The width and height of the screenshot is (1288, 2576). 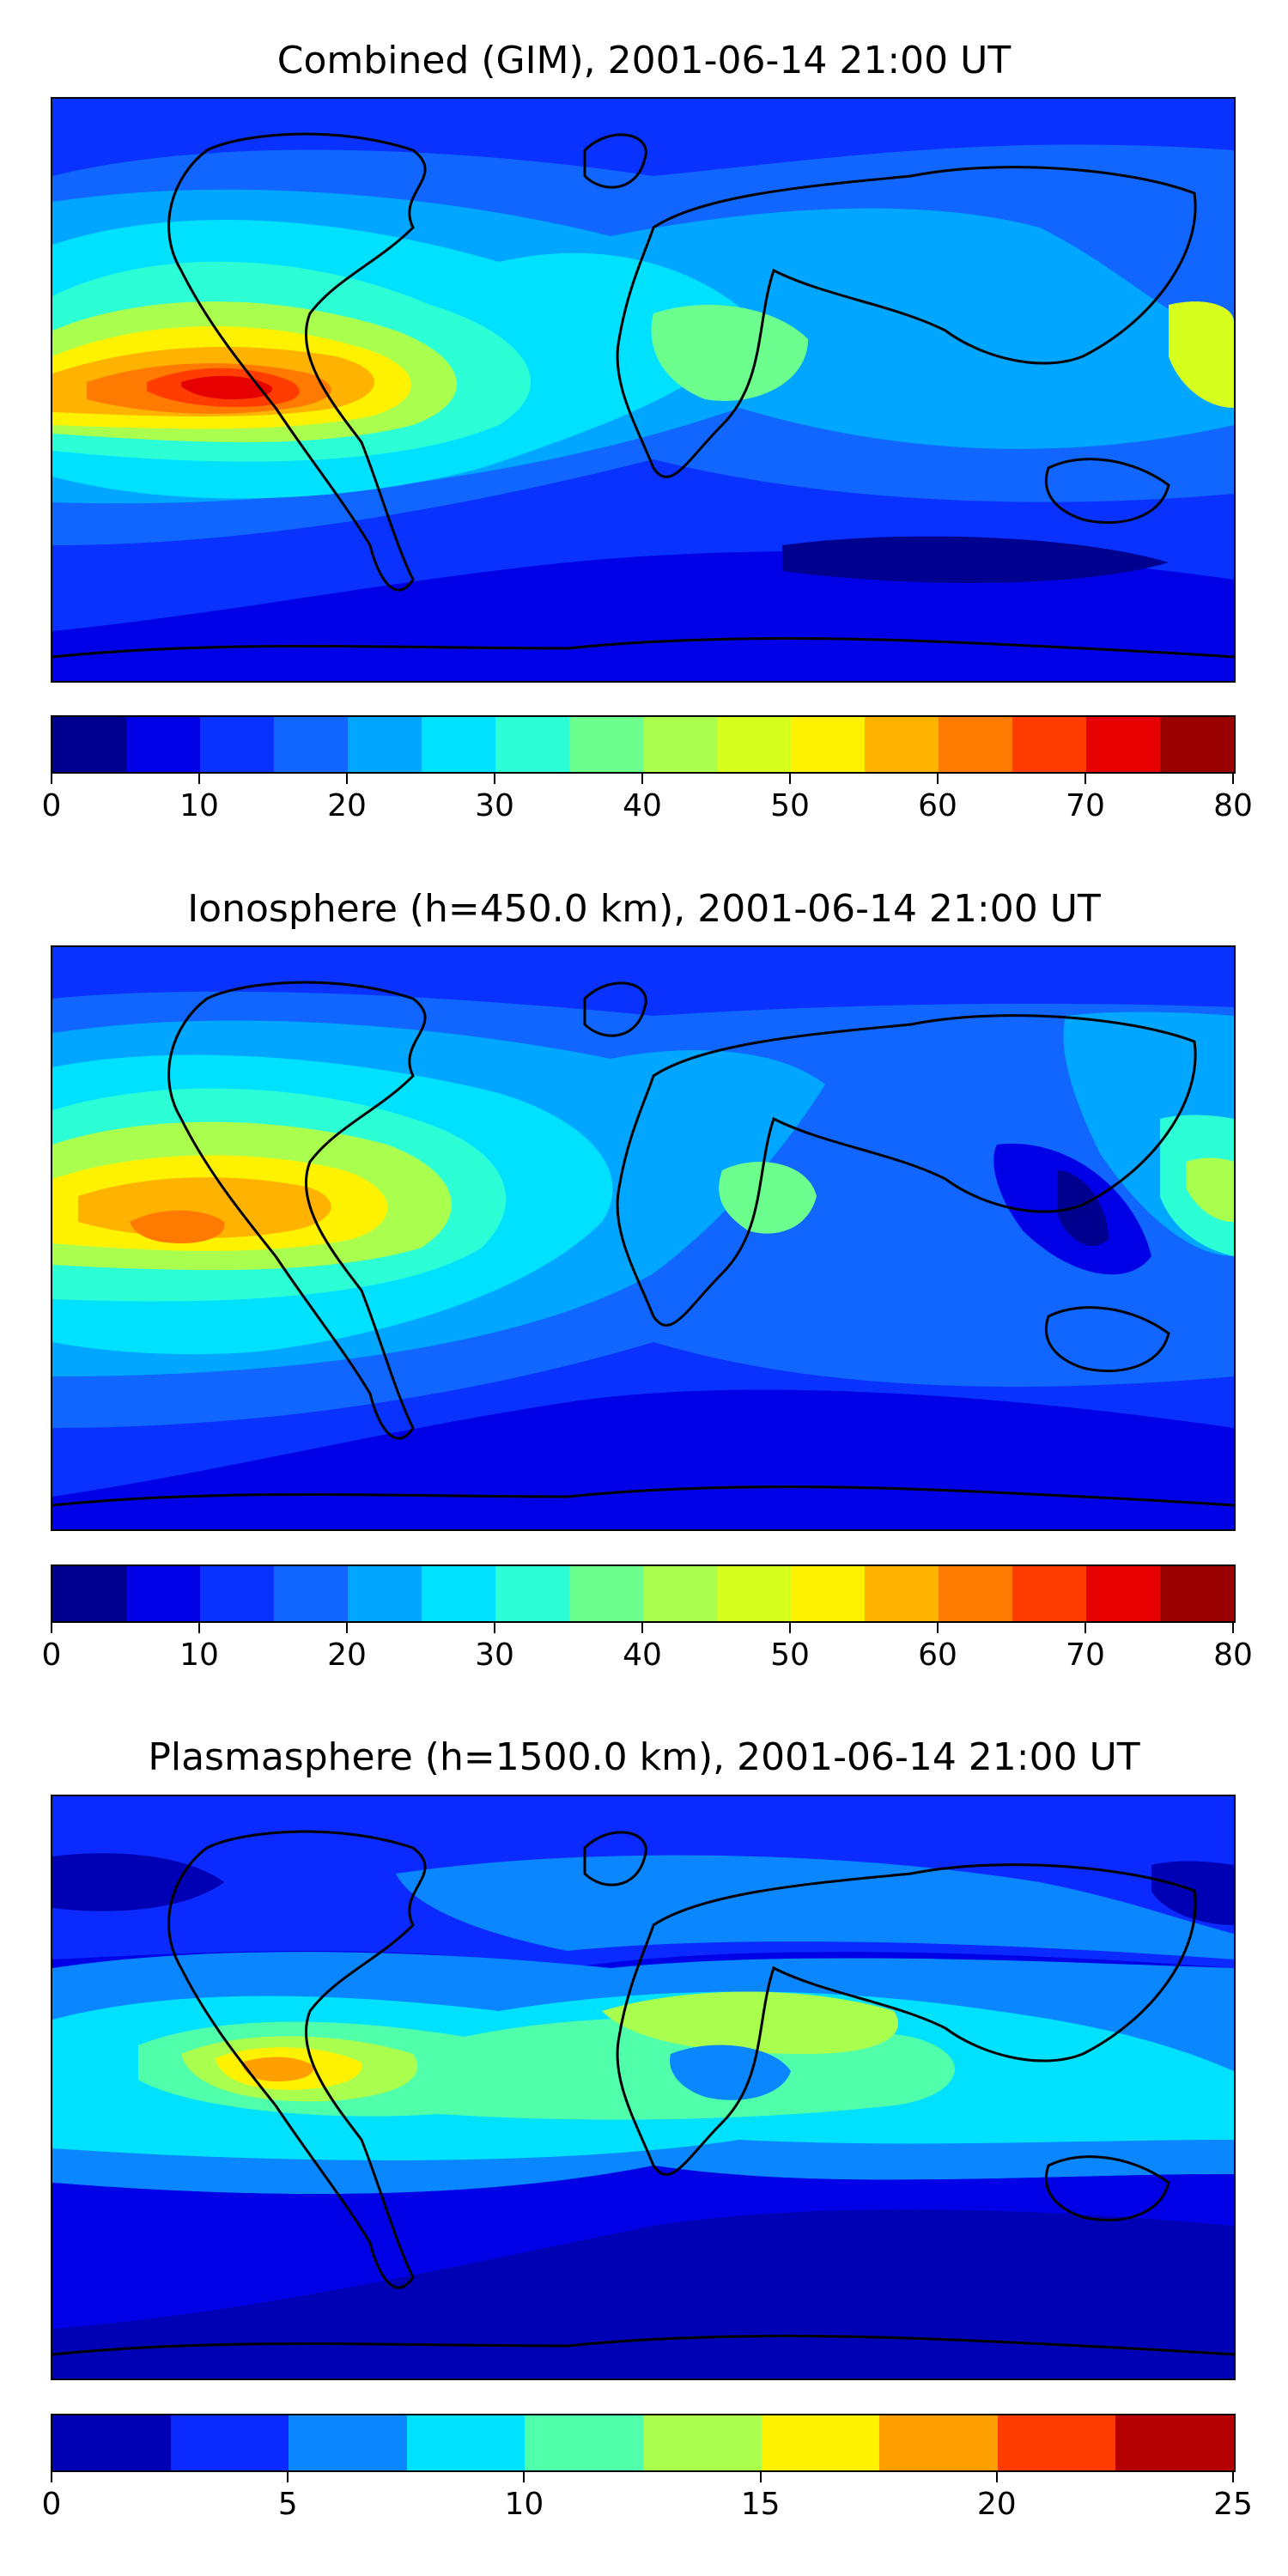 What do you see at coordinates (760, 2504) in the screenshot?
I see `colorbar-tick-label: 15` at bounding box center [760, 2504].